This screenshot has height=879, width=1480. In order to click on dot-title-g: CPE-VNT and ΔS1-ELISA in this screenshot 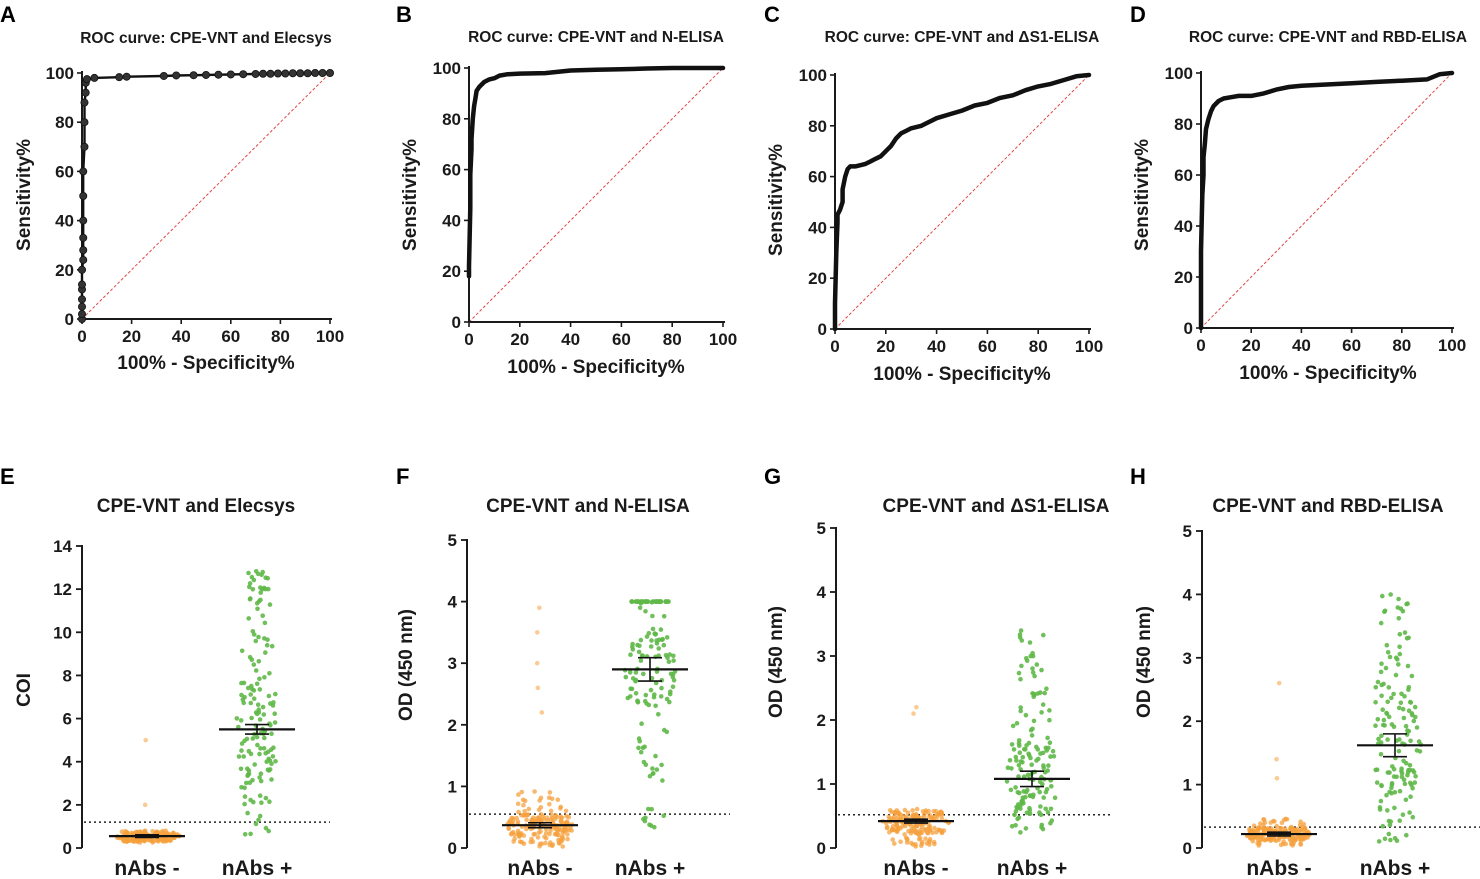, I will do `click(996, 506)`.